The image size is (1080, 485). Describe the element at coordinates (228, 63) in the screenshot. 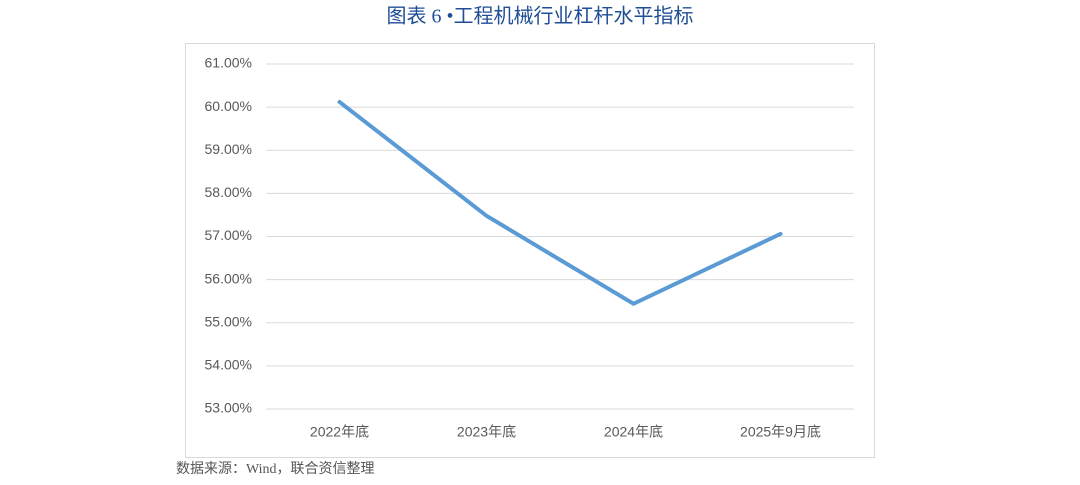

I see `y-tick-label: 61.00%` at that location.